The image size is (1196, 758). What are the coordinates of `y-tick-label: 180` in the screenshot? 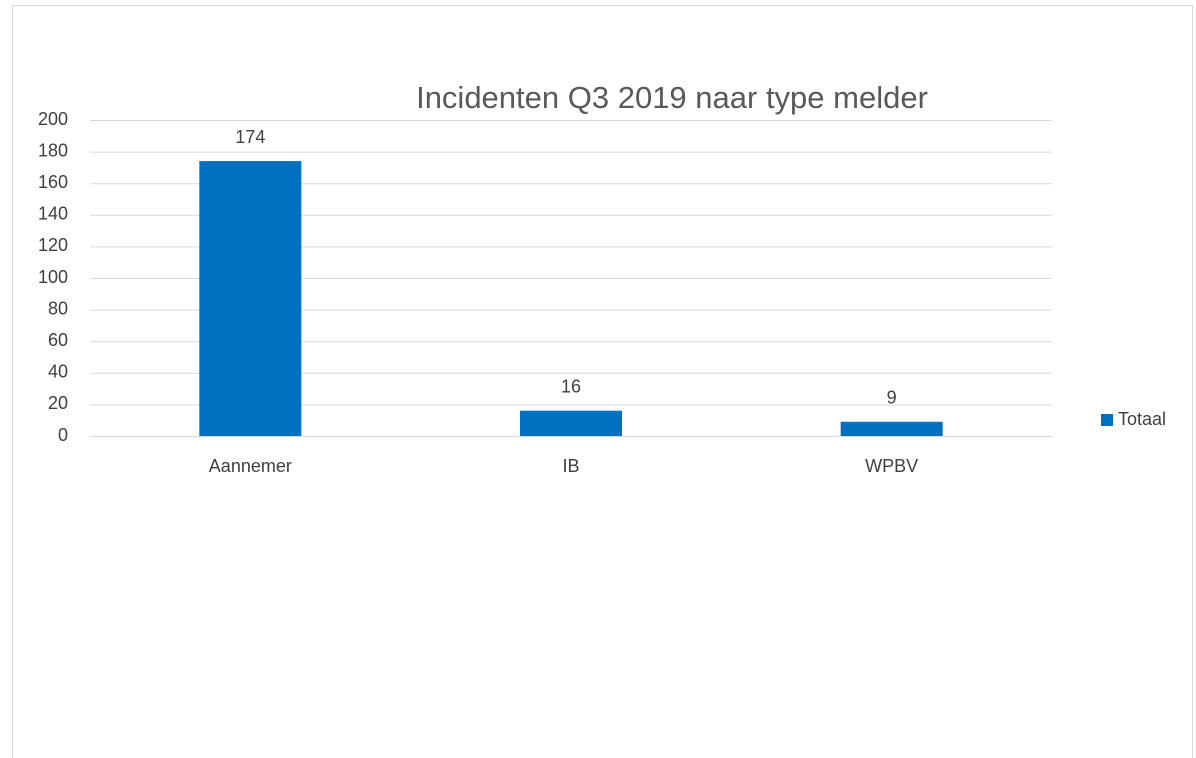 It's located at (53, 150).